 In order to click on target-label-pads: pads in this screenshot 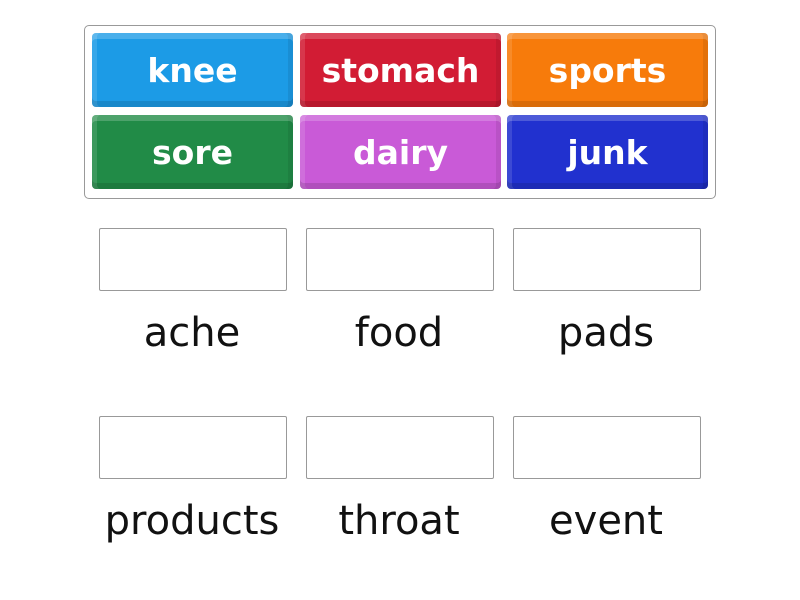, I will do `click(606, 333)`.